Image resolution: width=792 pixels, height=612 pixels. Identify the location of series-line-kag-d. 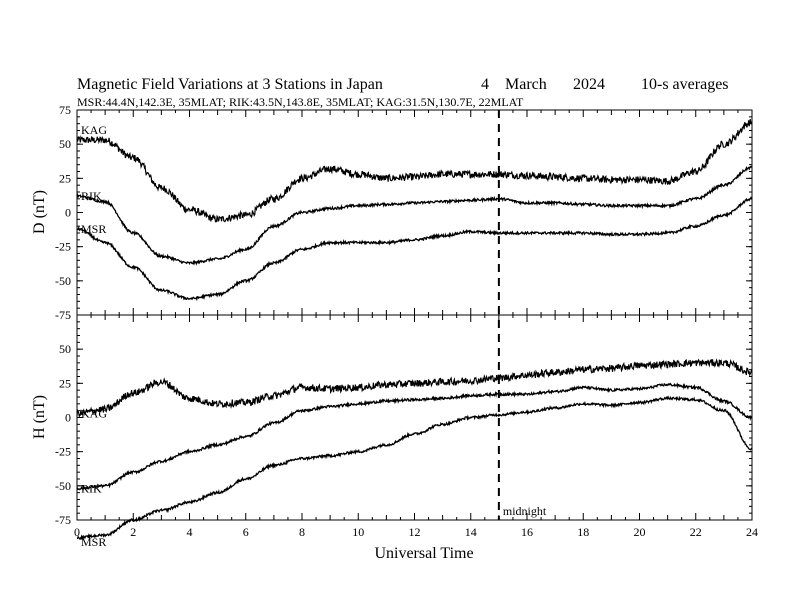
(414, 171).